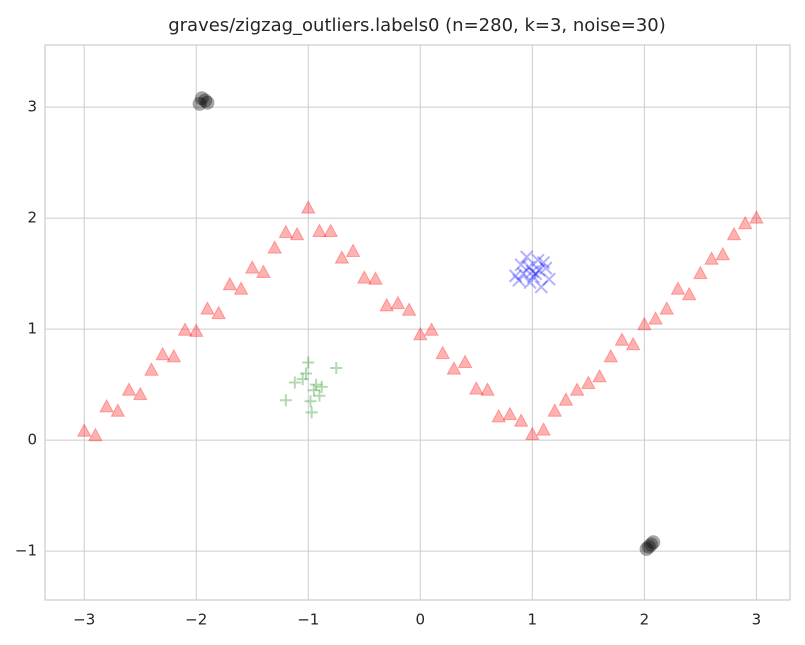 The width and height of the screenshot is (805, 645). Describe the element at coordinates (84, 620) in the screenshot. I see `x-tick-label: −3` at that location.